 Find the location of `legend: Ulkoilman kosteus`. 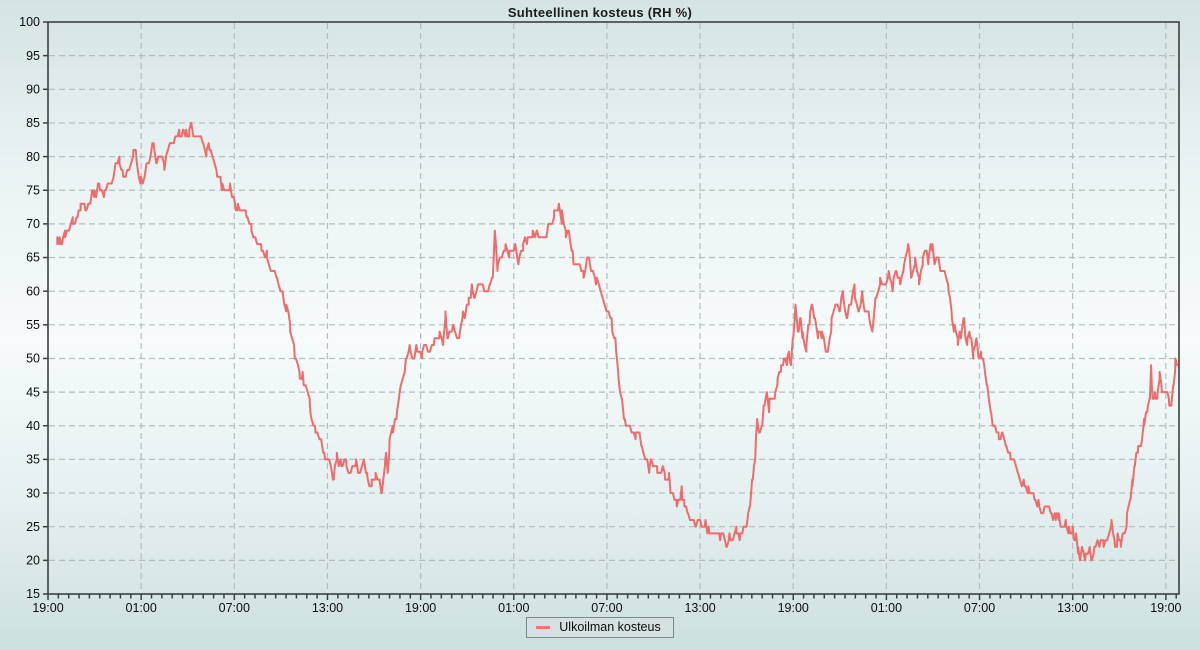

legend: Ulkoilman kosteus is located at coordinates (600, 627).